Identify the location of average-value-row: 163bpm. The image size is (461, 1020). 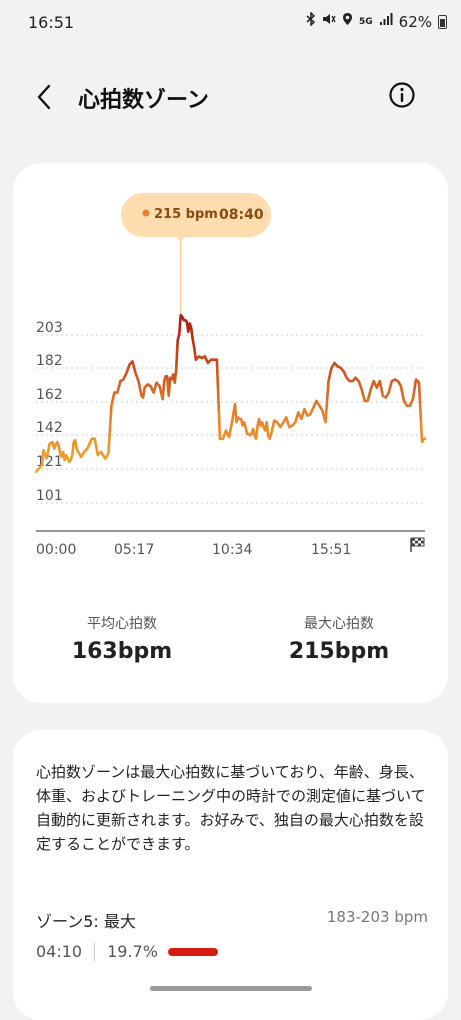
(122, 651).